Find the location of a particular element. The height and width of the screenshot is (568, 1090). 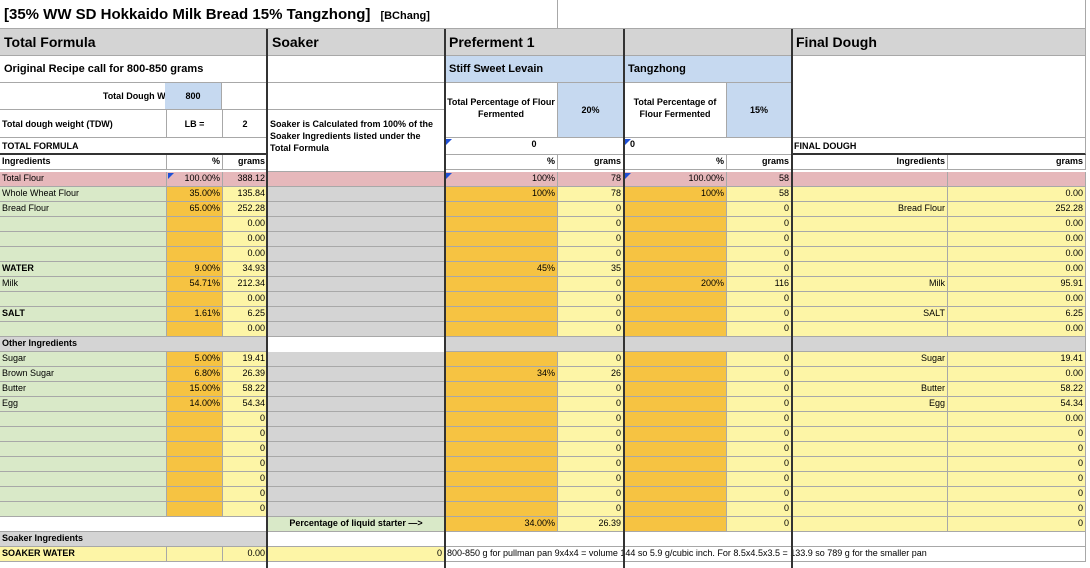

soaker-ing-blank is located at coordinates (677, 539).